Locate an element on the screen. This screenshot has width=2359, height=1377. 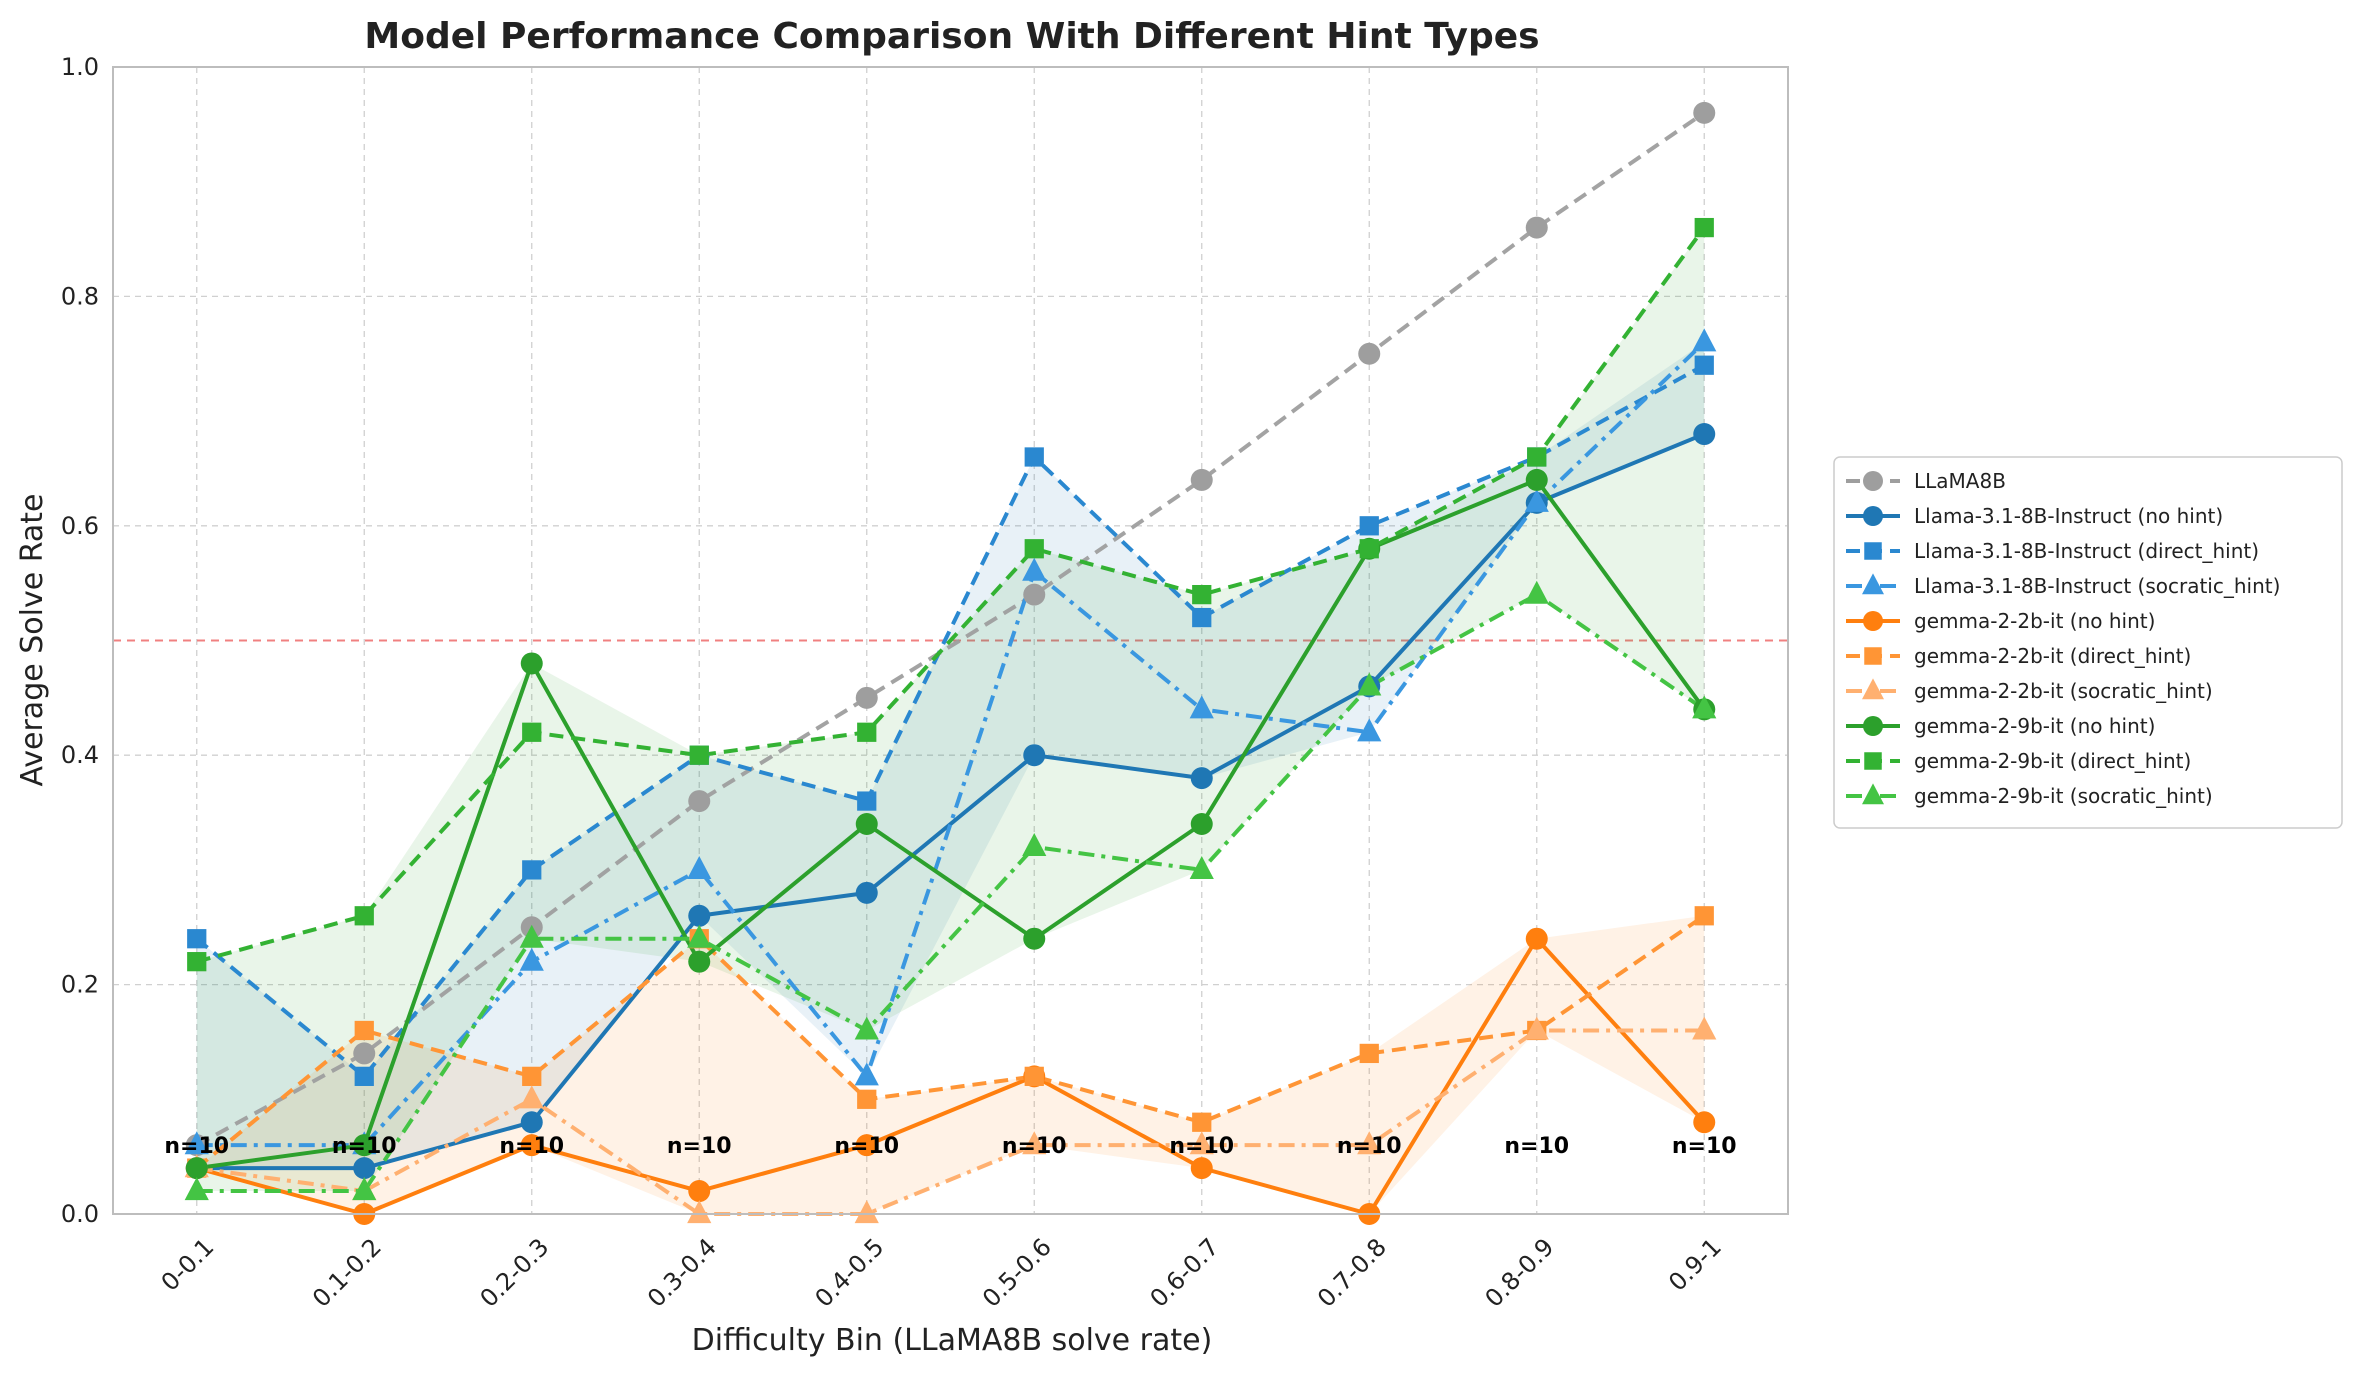
legend-label: LLaMA8B is located at coordinates (1960, 481).